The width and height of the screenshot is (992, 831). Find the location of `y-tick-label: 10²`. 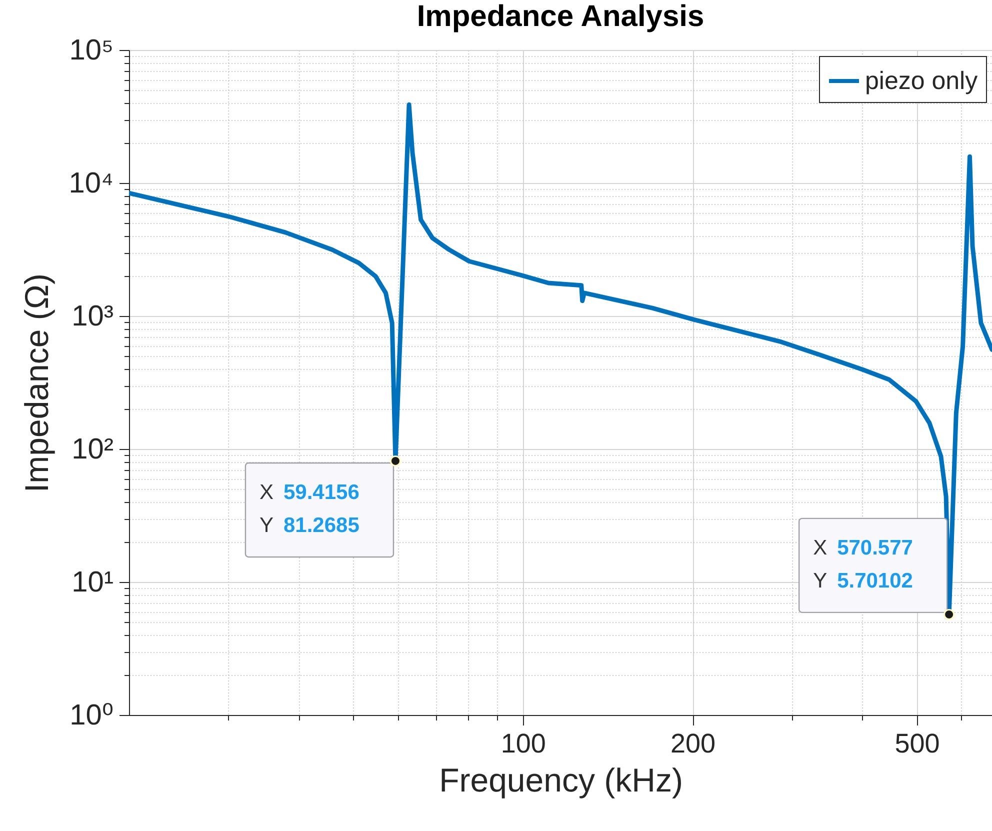

y-tick-label: 10² is located at coordinates (93, 450).